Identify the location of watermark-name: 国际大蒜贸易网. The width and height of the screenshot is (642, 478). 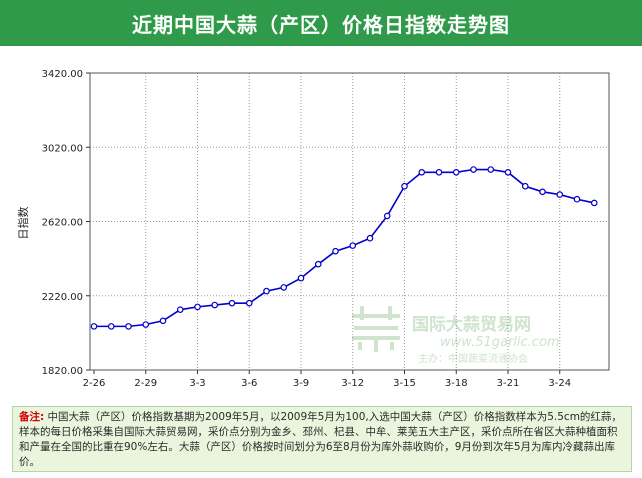
(471, 324).